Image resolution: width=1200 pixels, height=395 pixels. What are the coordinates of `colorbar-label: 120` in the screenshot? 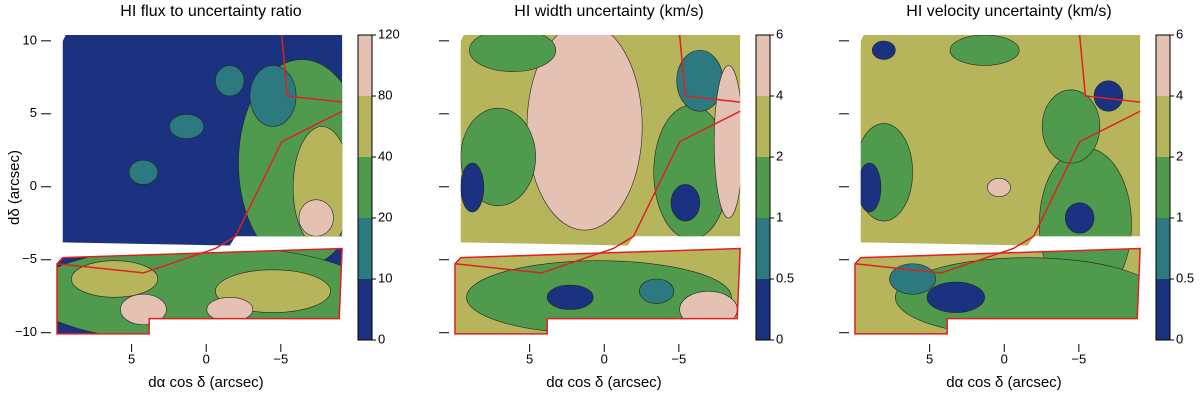 It's located at (389, 33).